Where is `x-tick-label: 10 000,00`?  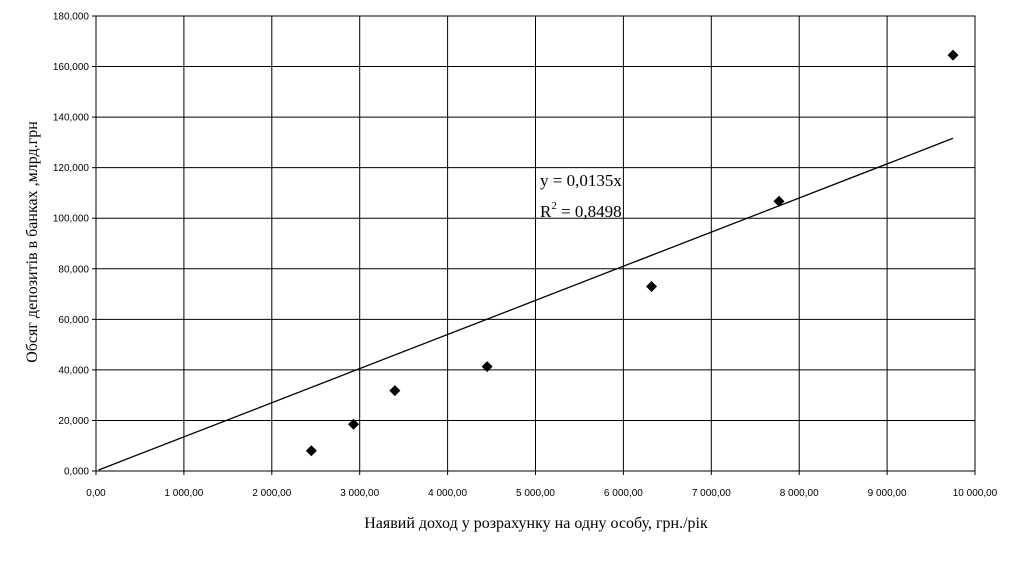 x-tick-label: 10 000,00 is located at coordinates (975, 493).